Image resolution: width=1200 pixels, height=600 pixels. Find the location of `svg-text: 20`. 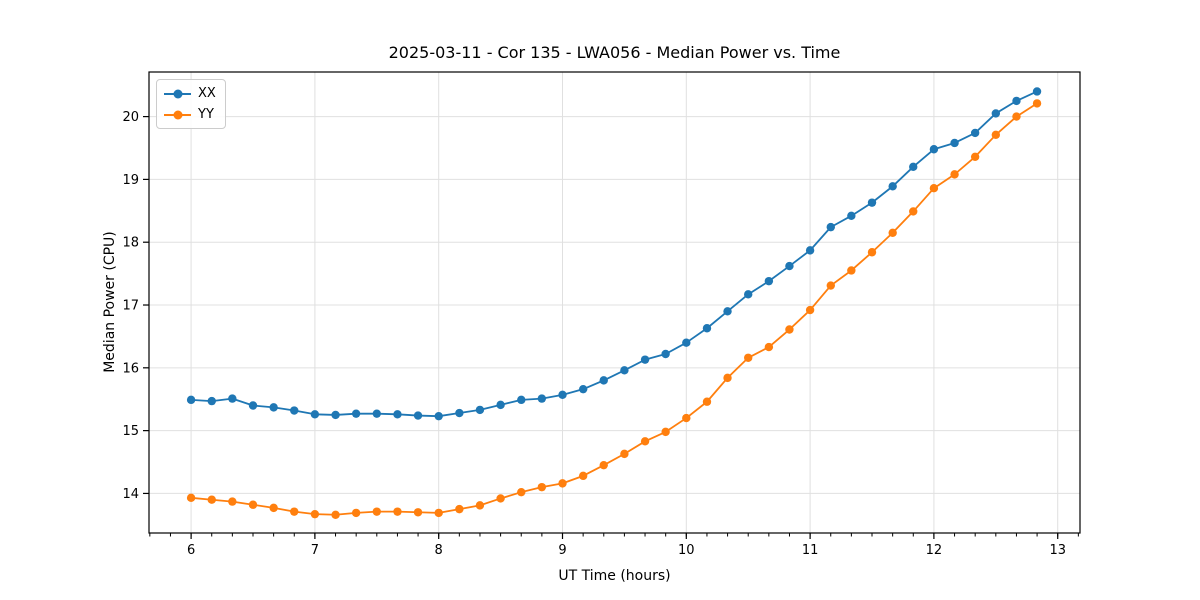

svg-text: 20 is located at coordinates (130, 117).